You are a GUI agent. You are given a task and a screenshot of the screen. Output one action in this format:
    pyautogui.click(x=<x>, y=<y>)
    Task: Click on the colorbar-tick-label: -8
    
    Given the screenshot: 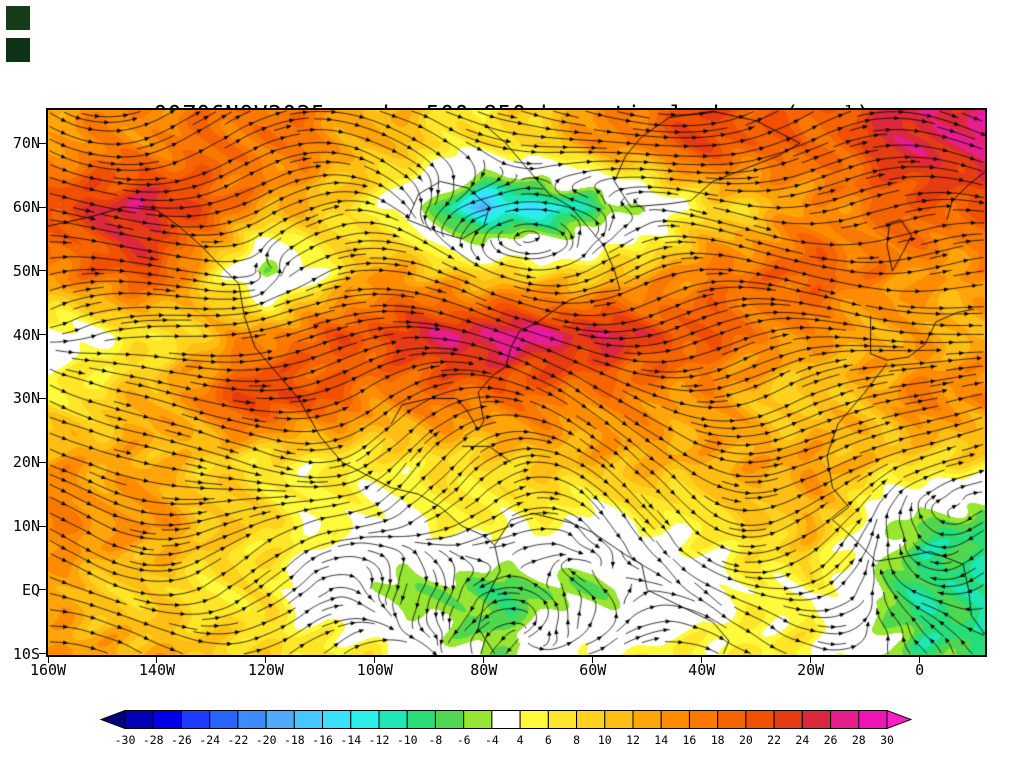 What is the action you would take?
    pyautogui.click(x=436, y=740)
    